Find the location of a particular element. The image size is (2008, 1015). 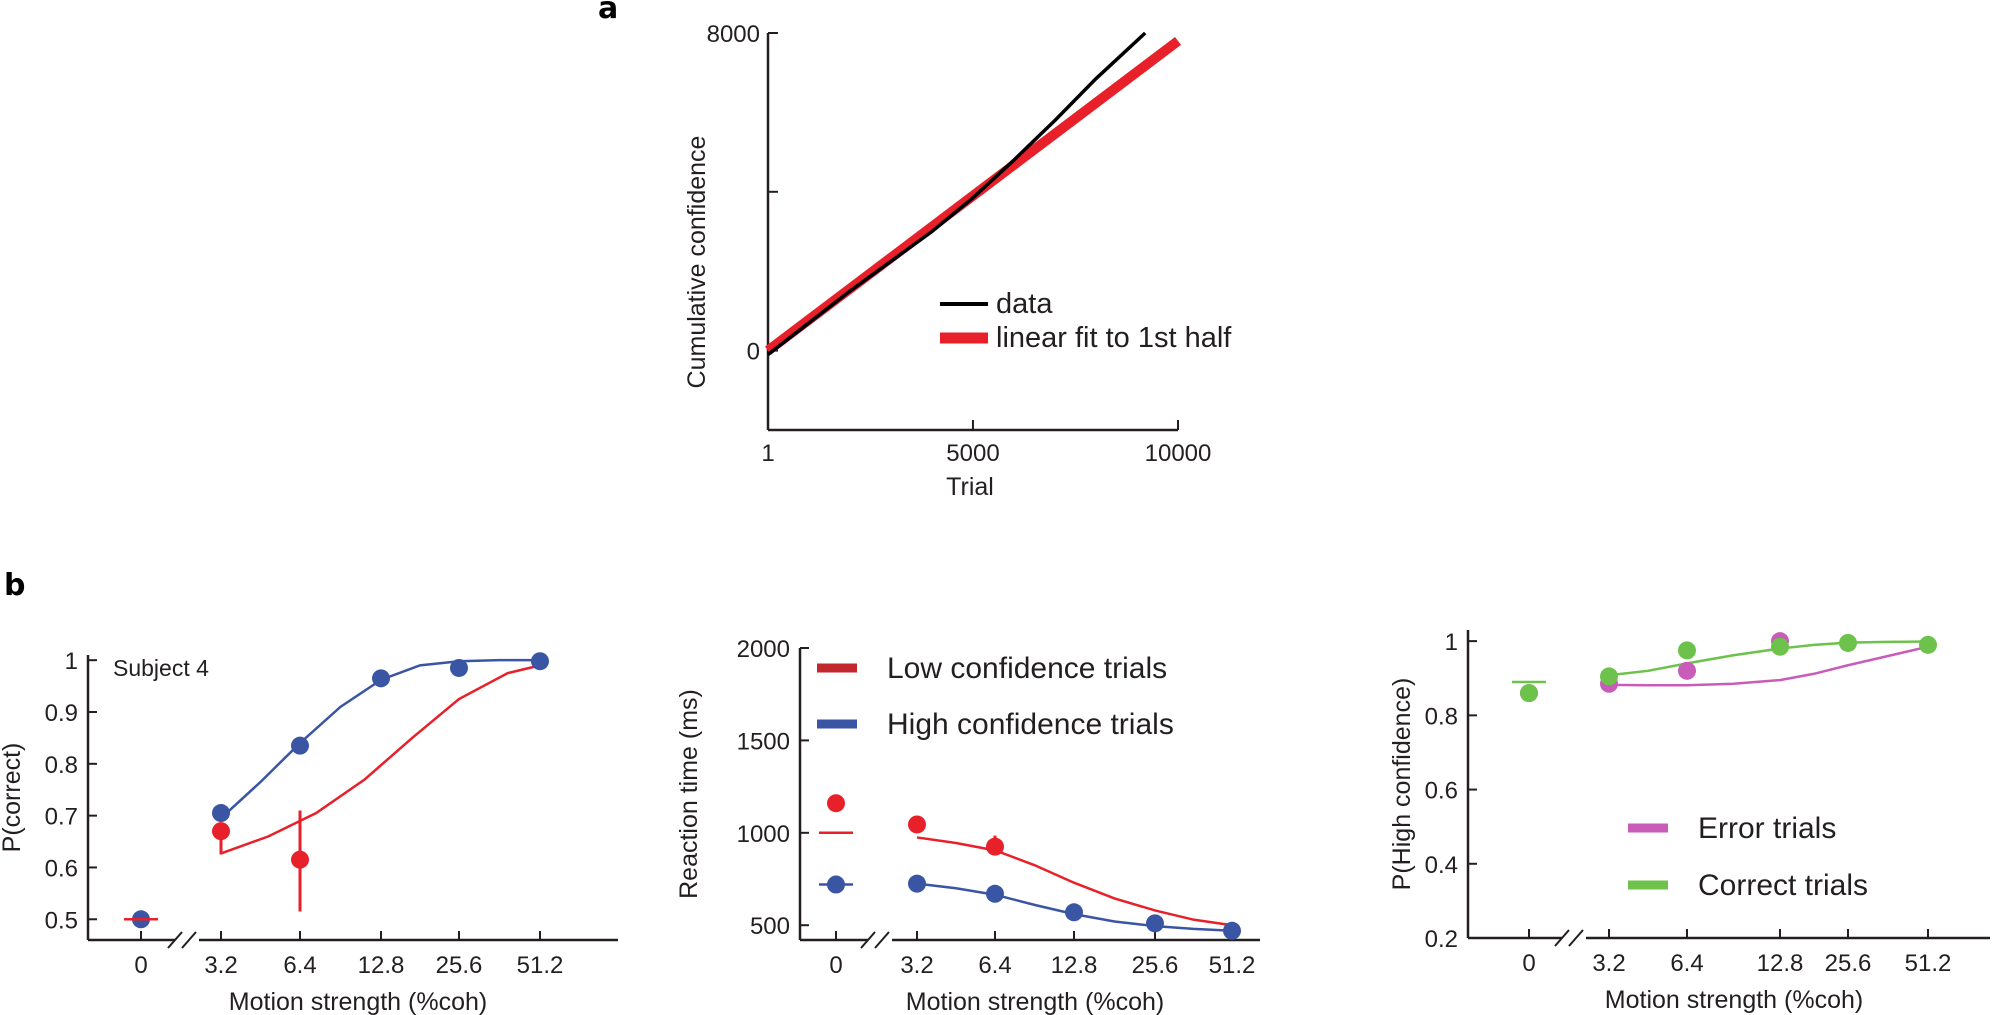

y-axis-label: Reaction time (ms) is located at coordinates (689, 794).